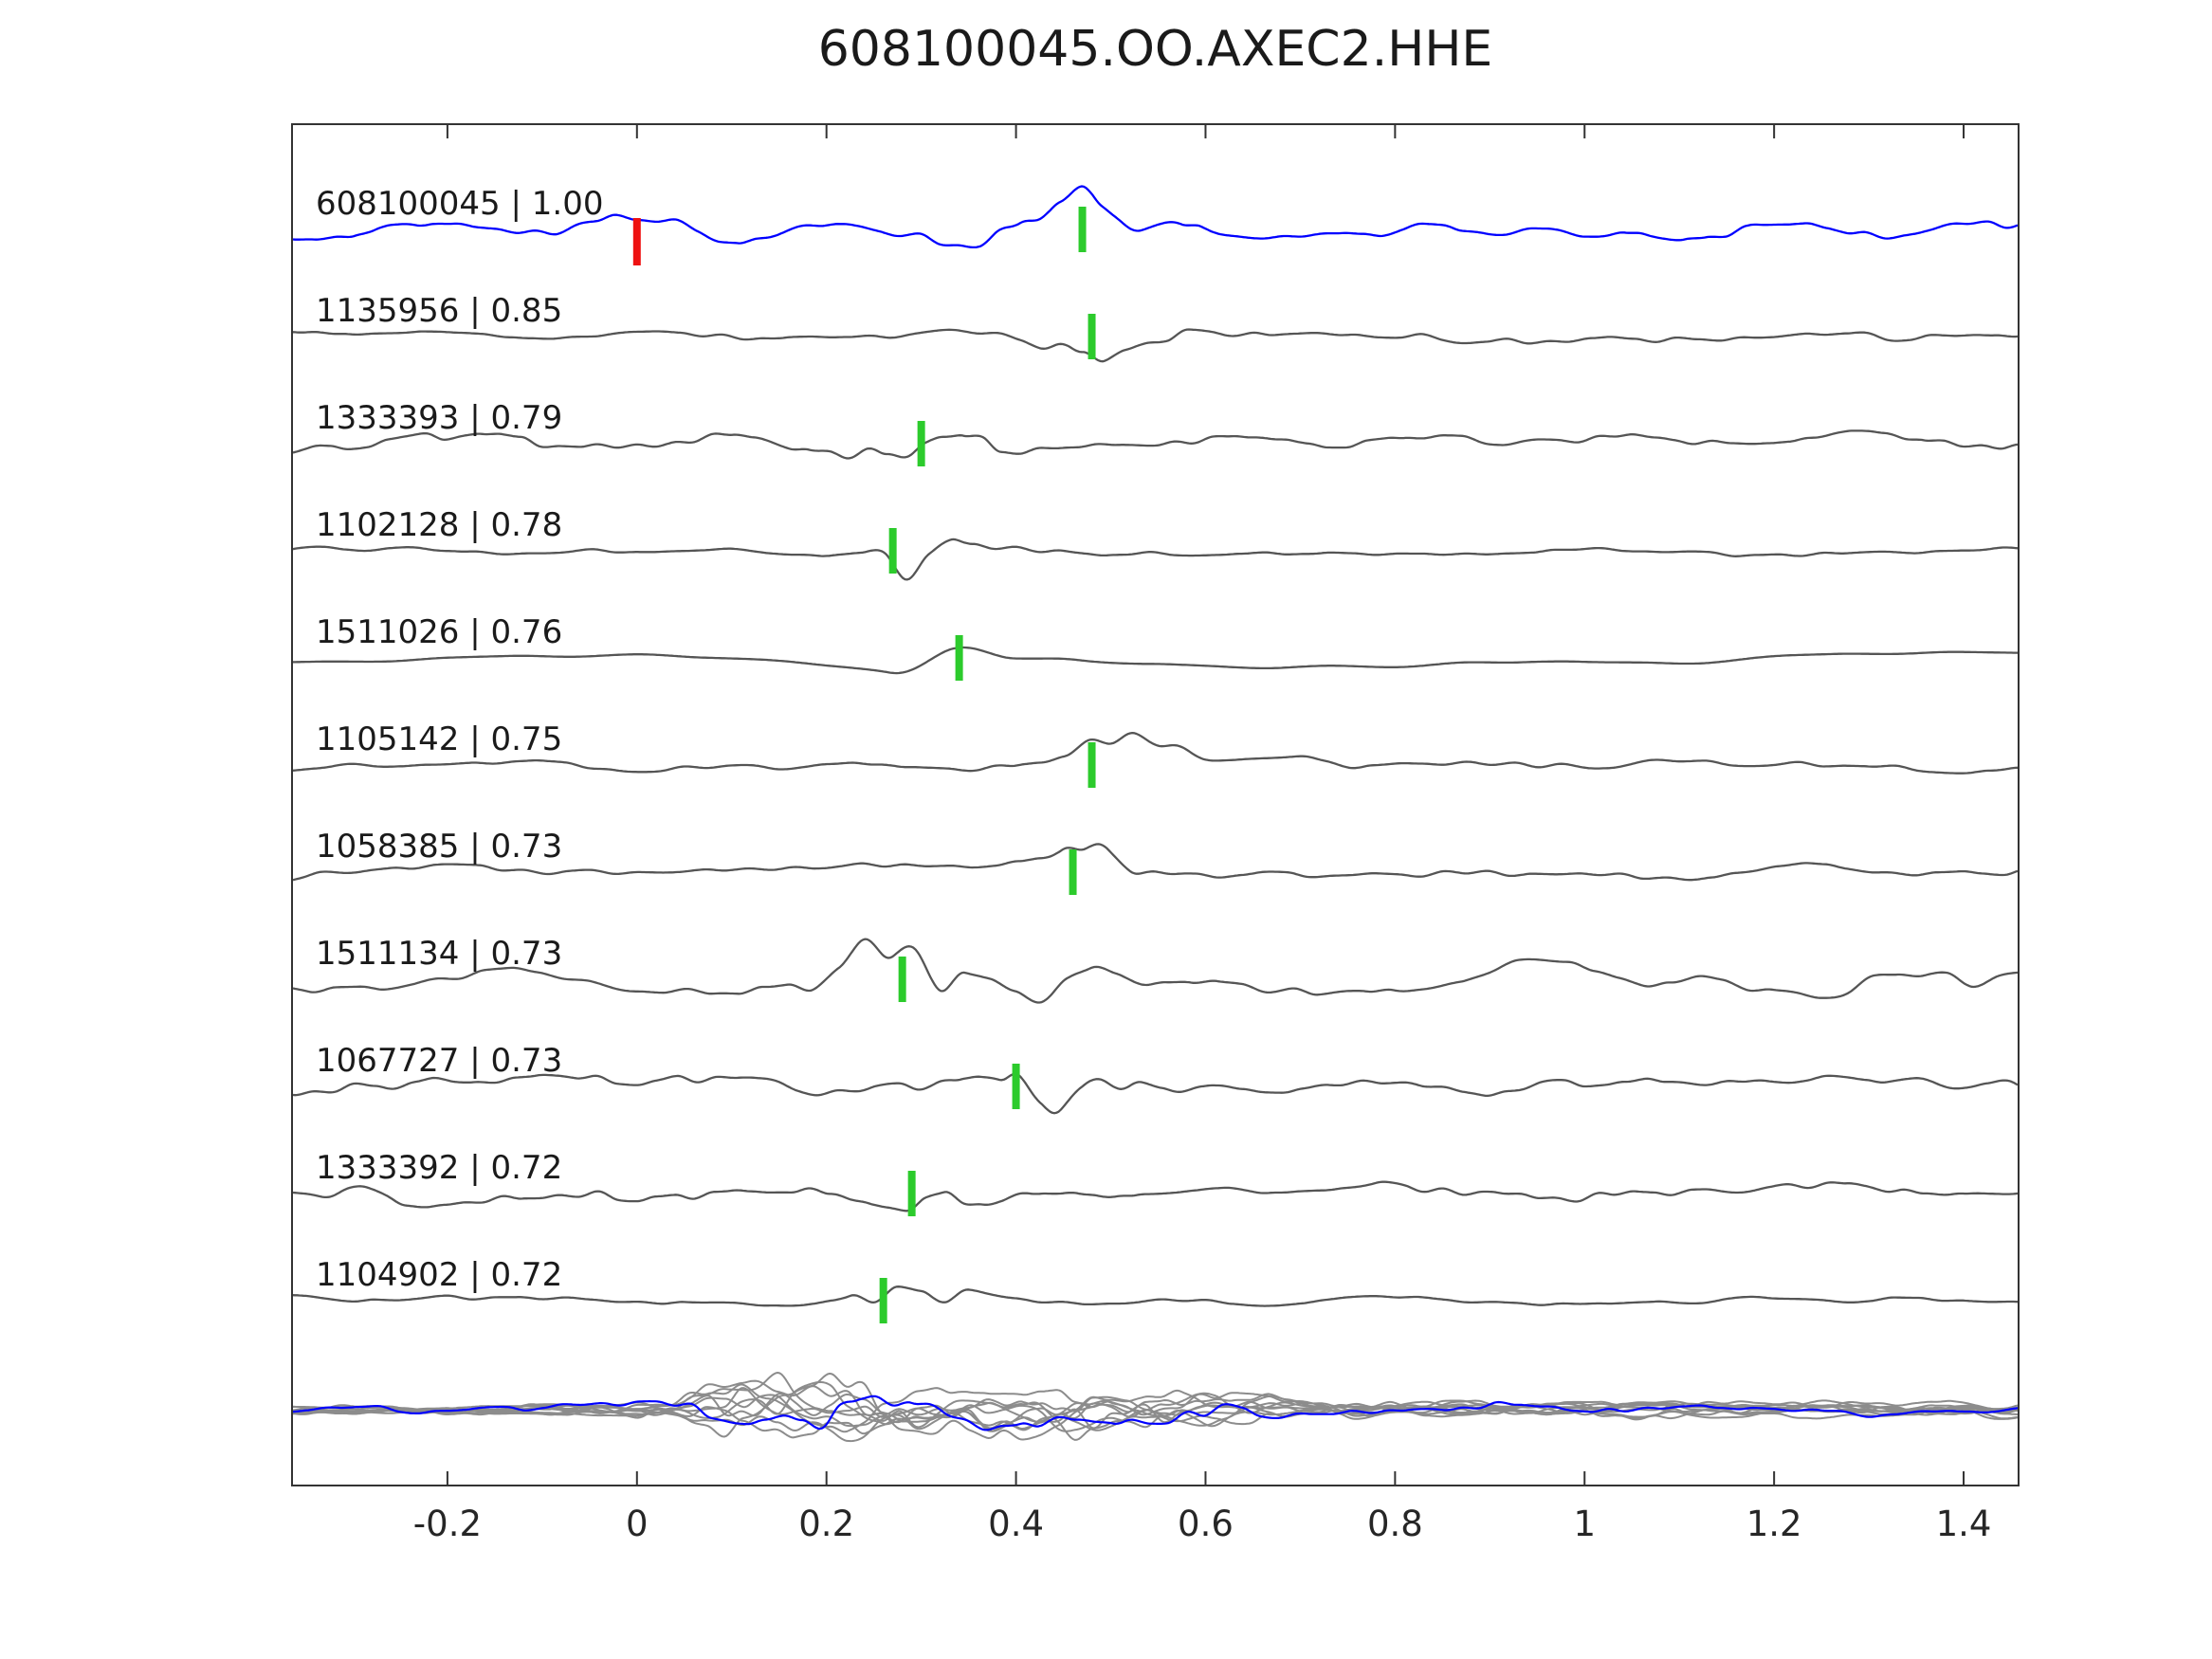  What do you see at coordinates (1774, 1524) in the screenshot?
I see `x-tick-label: 1.2` at bounding box center [1774, 1524].